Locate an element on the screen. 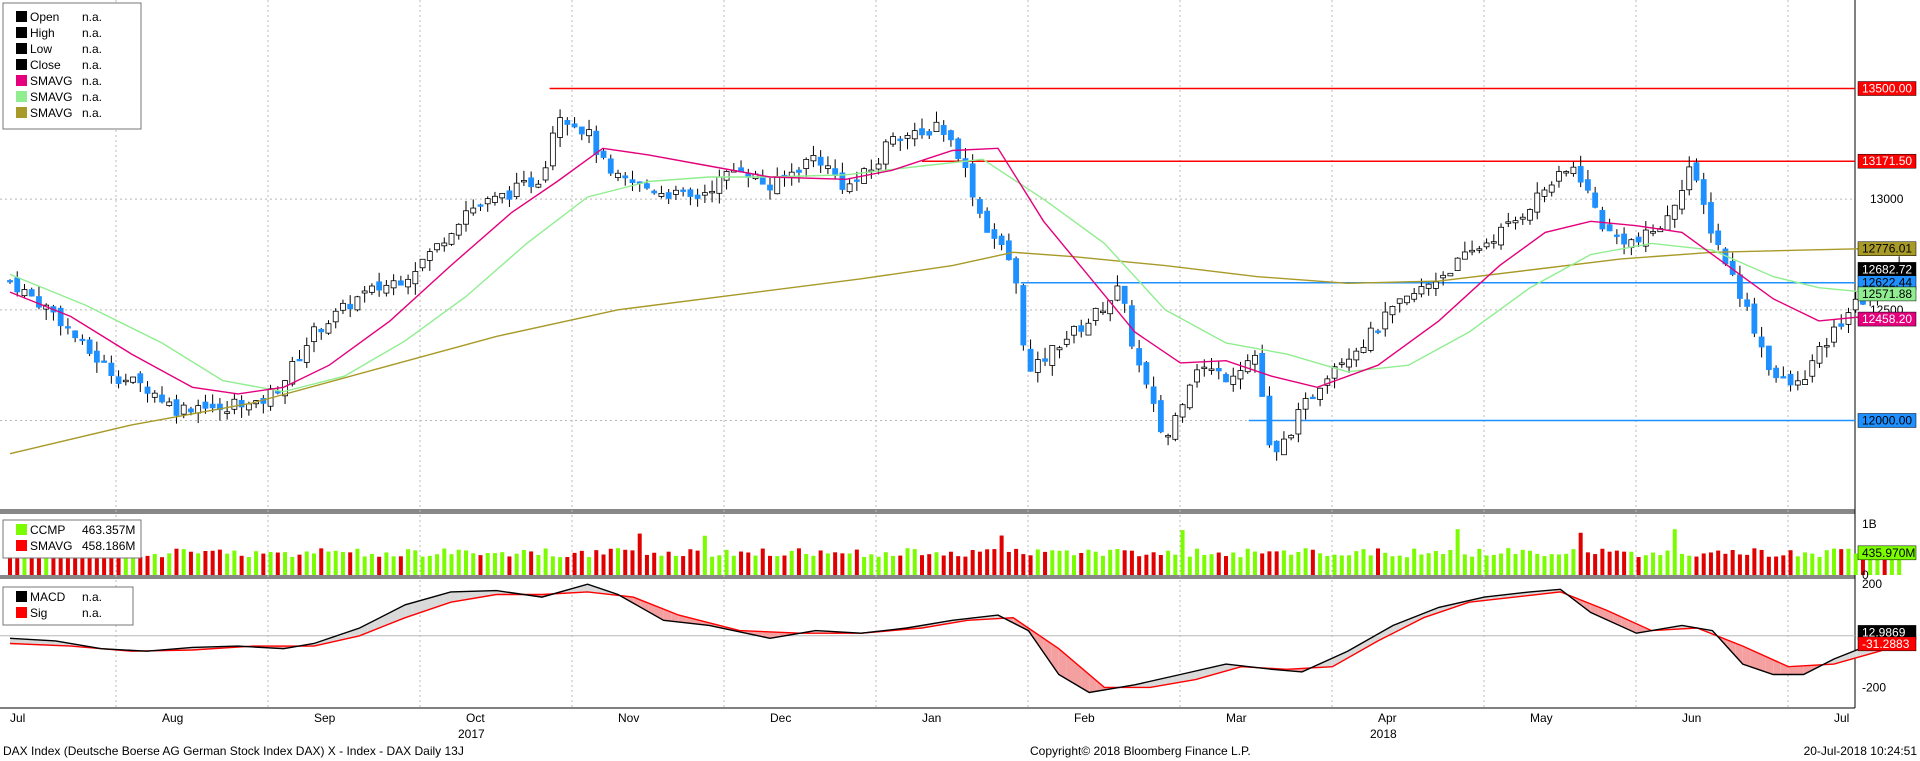  legend-main-items-label-2: Low is located at coordinates (41, 49).